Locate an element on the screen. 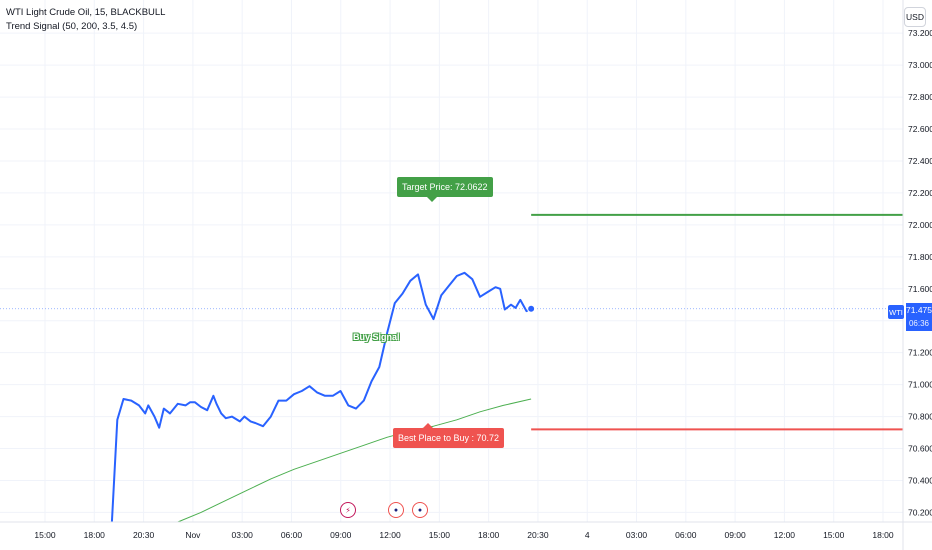 The image size is (932, 550). y-tick-label: 70.800 is located at coordinates (920, 417).